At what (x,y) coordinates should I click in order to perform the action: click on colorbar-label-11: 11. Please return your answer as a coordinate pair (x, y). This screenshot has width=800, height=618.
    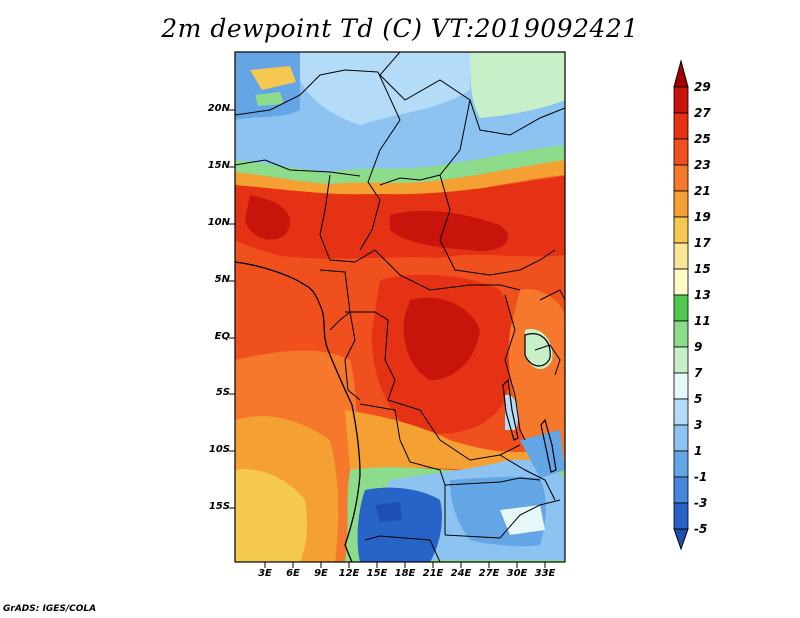
    Looking at the image, I should click on (702, 321).